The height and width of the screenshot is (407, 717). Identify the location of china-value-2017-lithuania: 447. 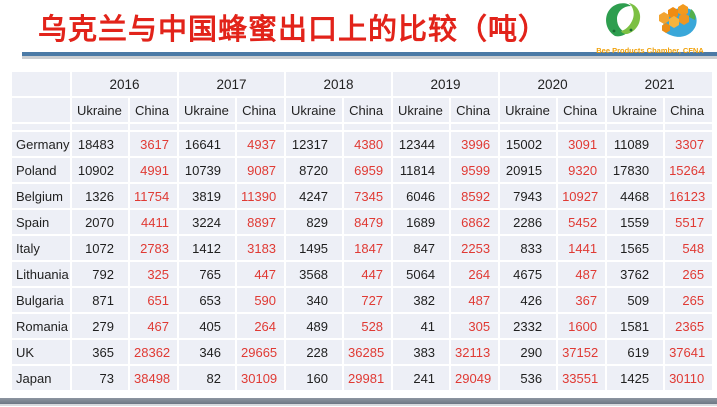
(261, 274).